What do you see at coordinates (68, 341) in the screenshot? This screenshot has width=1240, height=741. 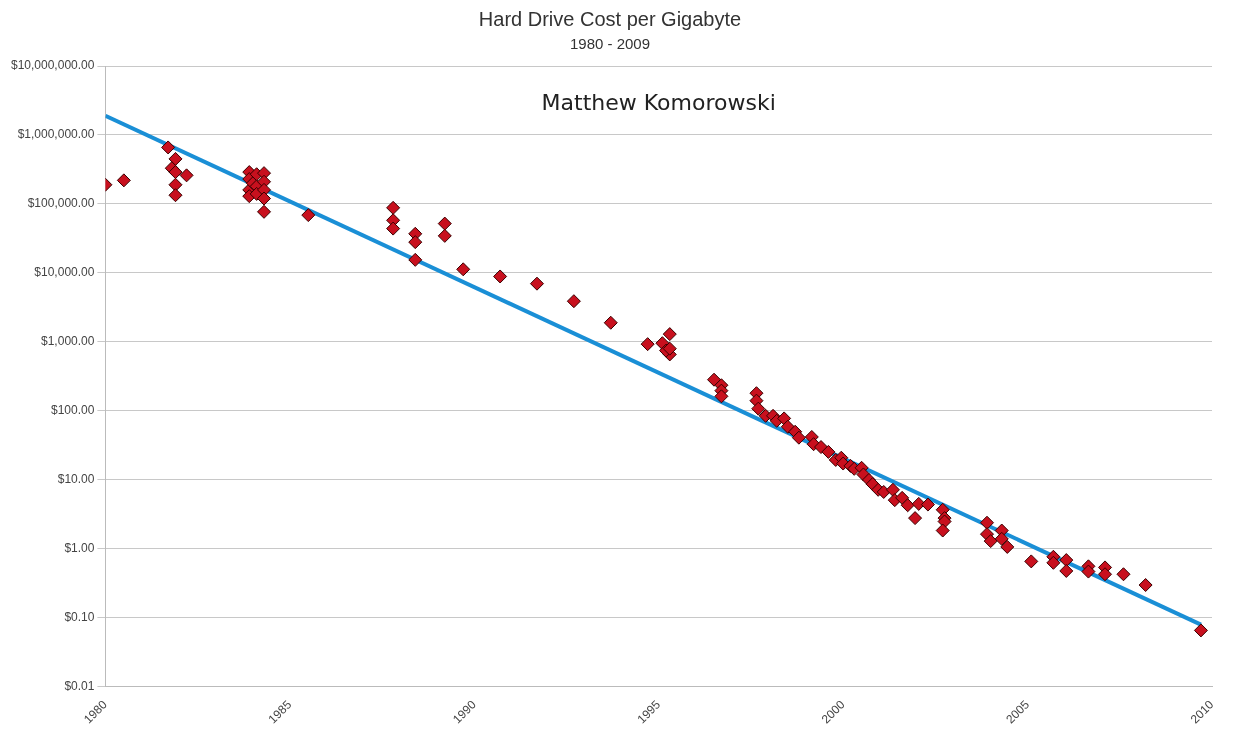 I see `y-tick-label: $1,000.00` at bounding box center [68, 341].